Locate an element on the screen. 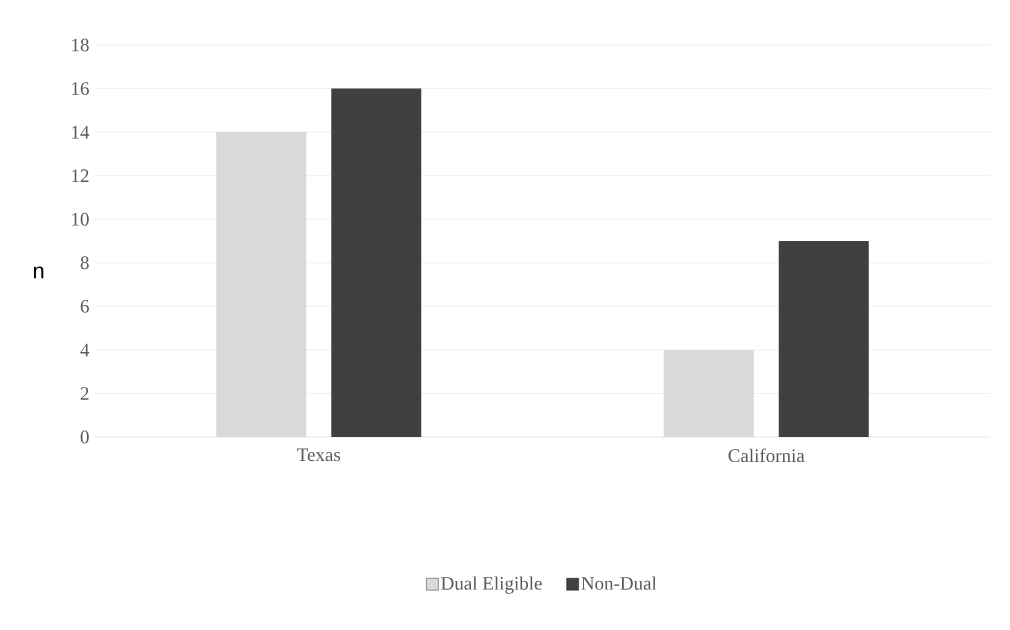 Image resolution: width=1010 pixels, height=630 pixels. y-tick-label: 8 is located at coordinates (84, 263).